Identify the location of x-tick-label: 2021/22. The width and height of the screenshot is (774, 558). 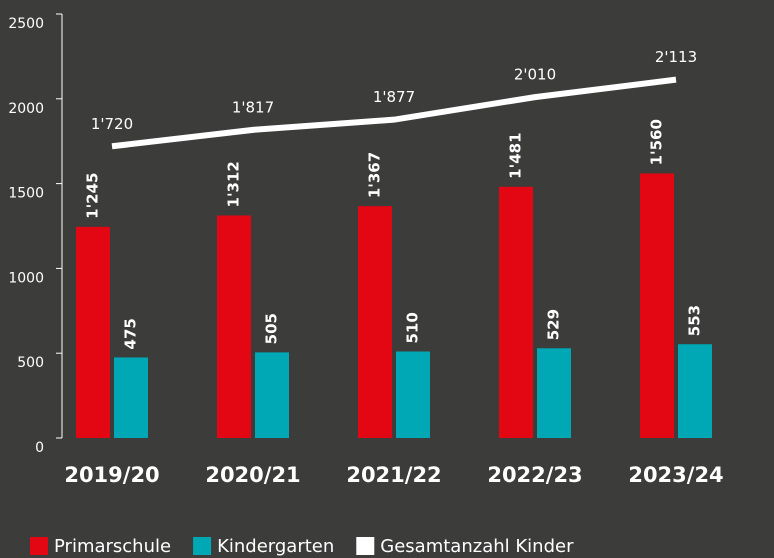
(393, 475).